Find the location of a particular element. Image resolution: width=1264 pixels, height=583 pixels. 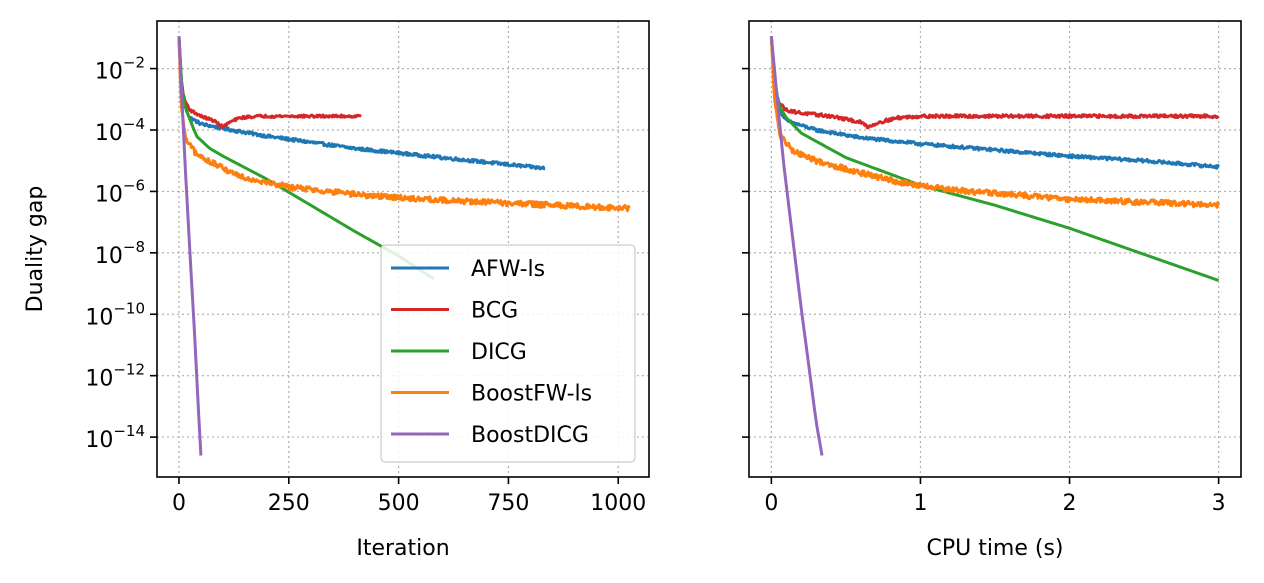

y-axis-label: Duality gap is located at coordinates (35, 249).